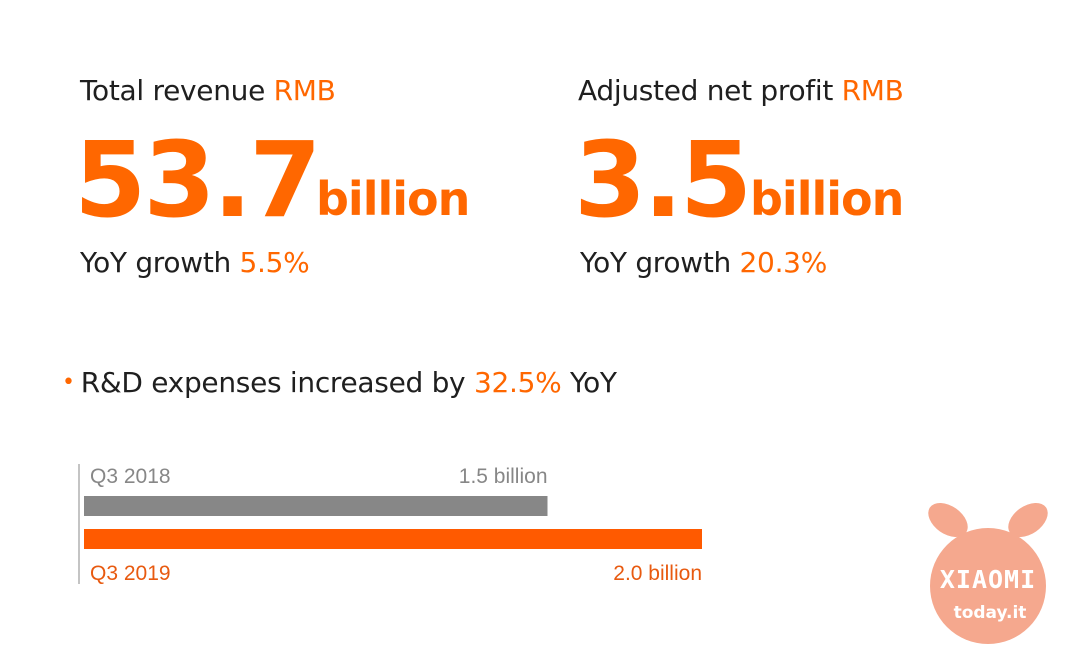 The image size is (1080, 655). Describe the element at coordinates (703, 262) in the screenshot. I see `profit-growth: YoY growth 20.3%` at that location.